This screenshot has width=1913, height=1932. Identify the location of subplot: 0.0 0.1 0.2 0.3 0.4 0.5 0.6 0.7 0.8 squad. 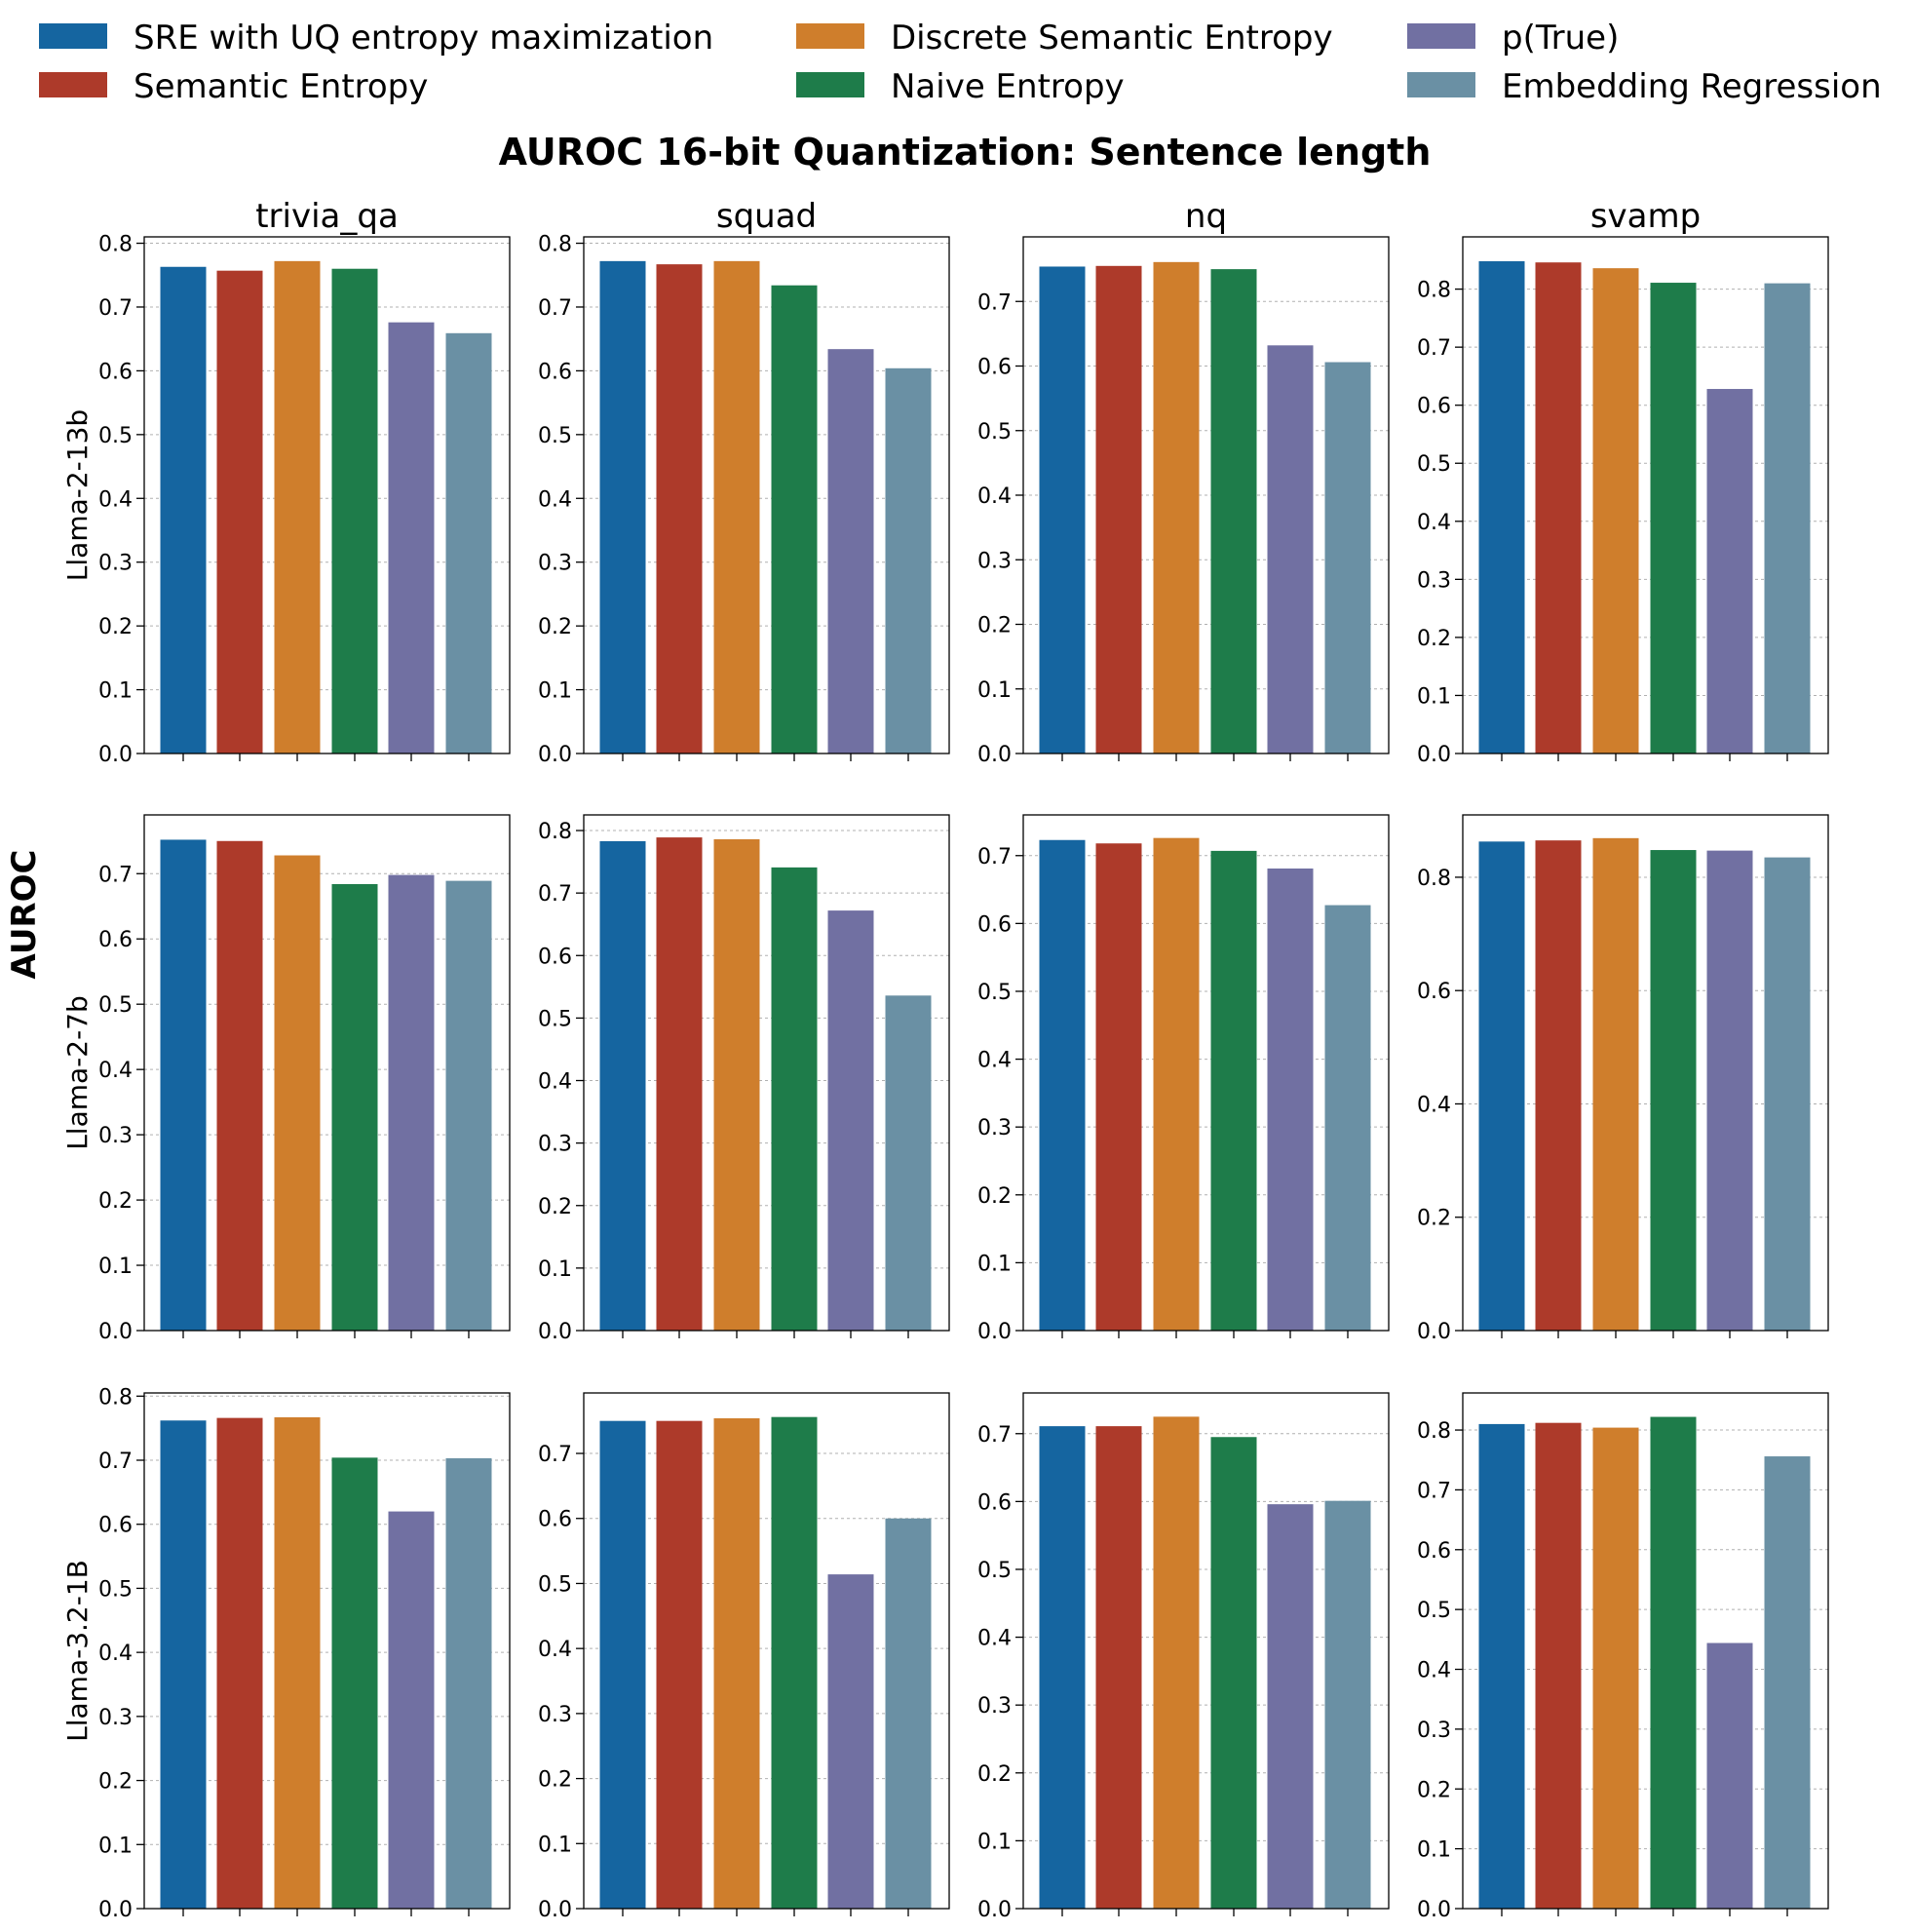
(744, 482).